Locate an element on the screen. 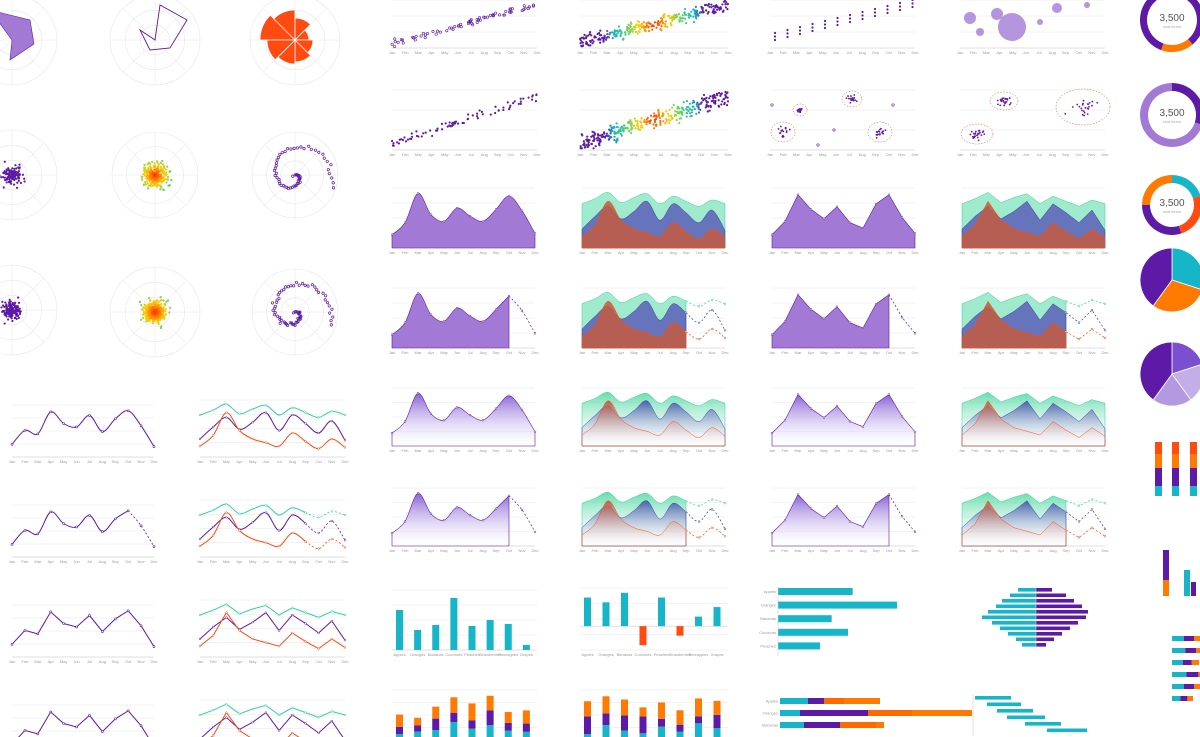 The height and width of the screenshot is (737, 1200). x-tick-label: Feb is located at coordinates (214, 661).